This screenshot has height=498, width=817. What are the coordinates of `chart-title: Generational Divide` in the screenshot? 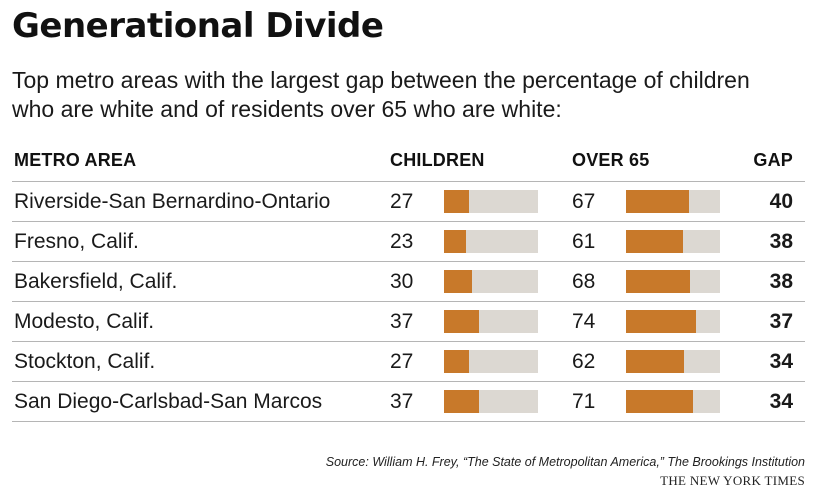 It's located at (198, 26).